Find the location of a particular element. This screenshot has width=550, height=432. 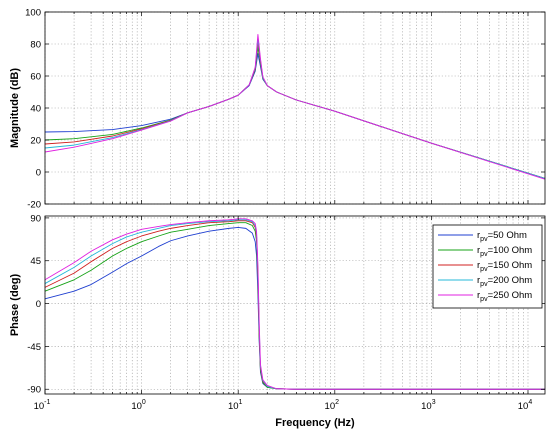

legend-label-2: rpv=100 Ohm is located at coordinates (504, 251).